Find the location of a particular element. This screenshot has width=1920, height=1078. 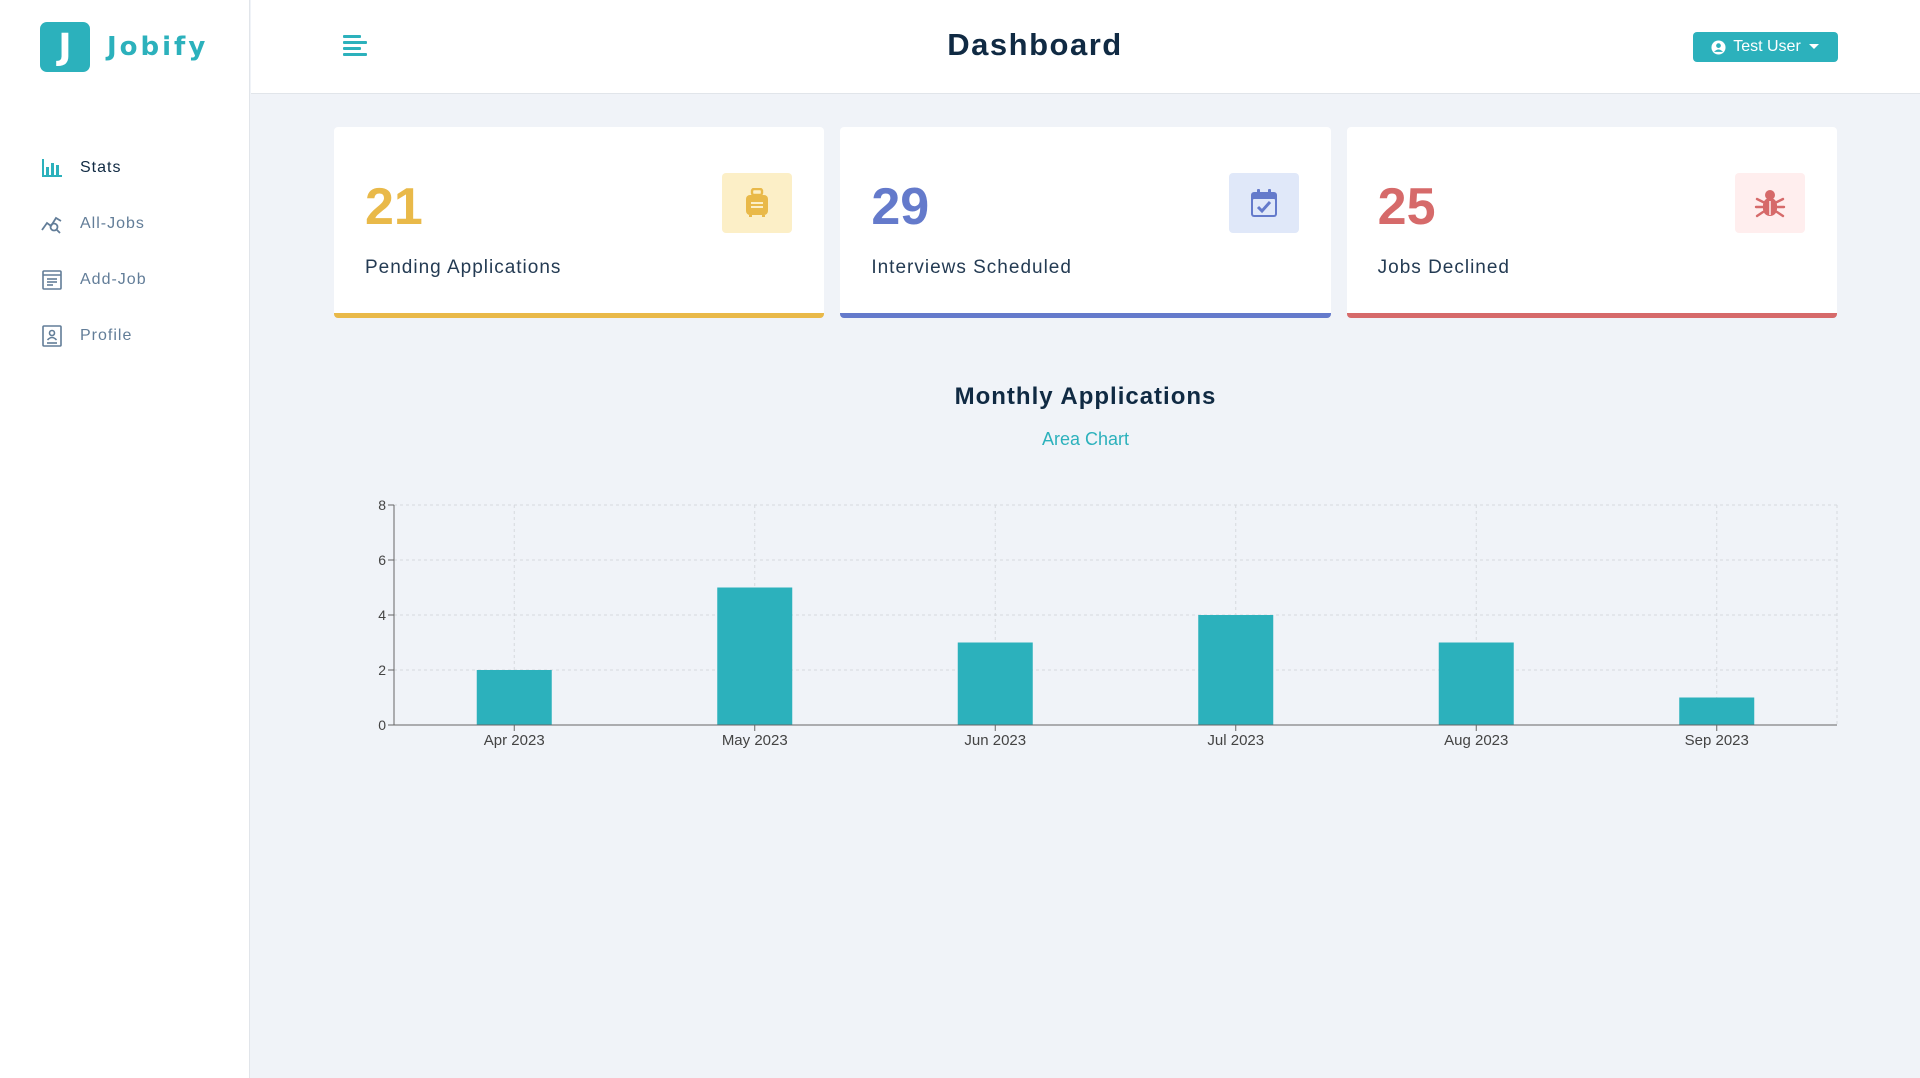

calendar-check-icon is located at coordinates (1263, 203).